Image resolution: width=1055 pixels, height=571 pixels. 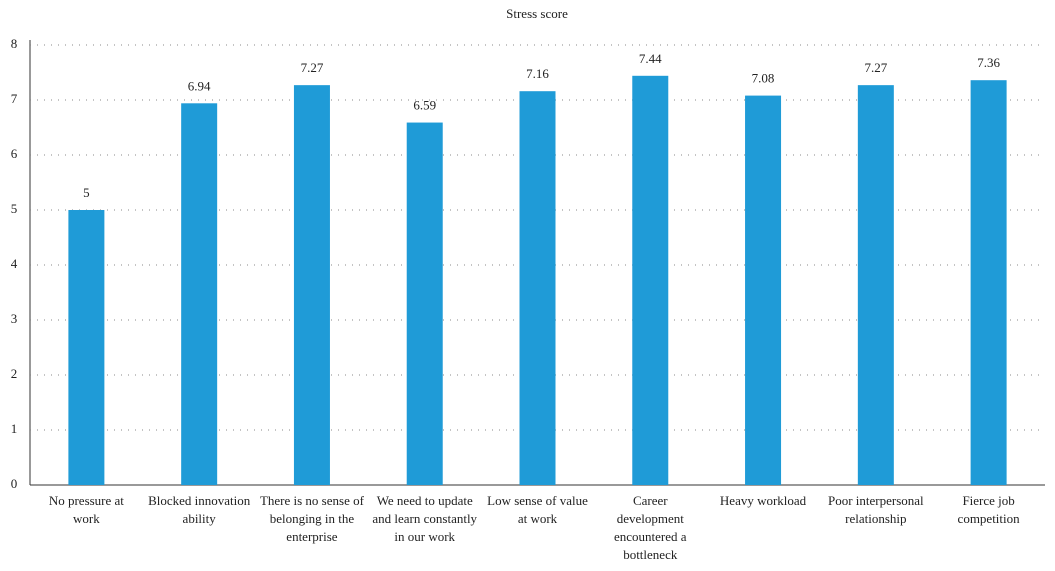 What do you see at coordinates (14, 428) in the screenshot?
I see `y-tick-label: 1` at bounding box center [14, 428].